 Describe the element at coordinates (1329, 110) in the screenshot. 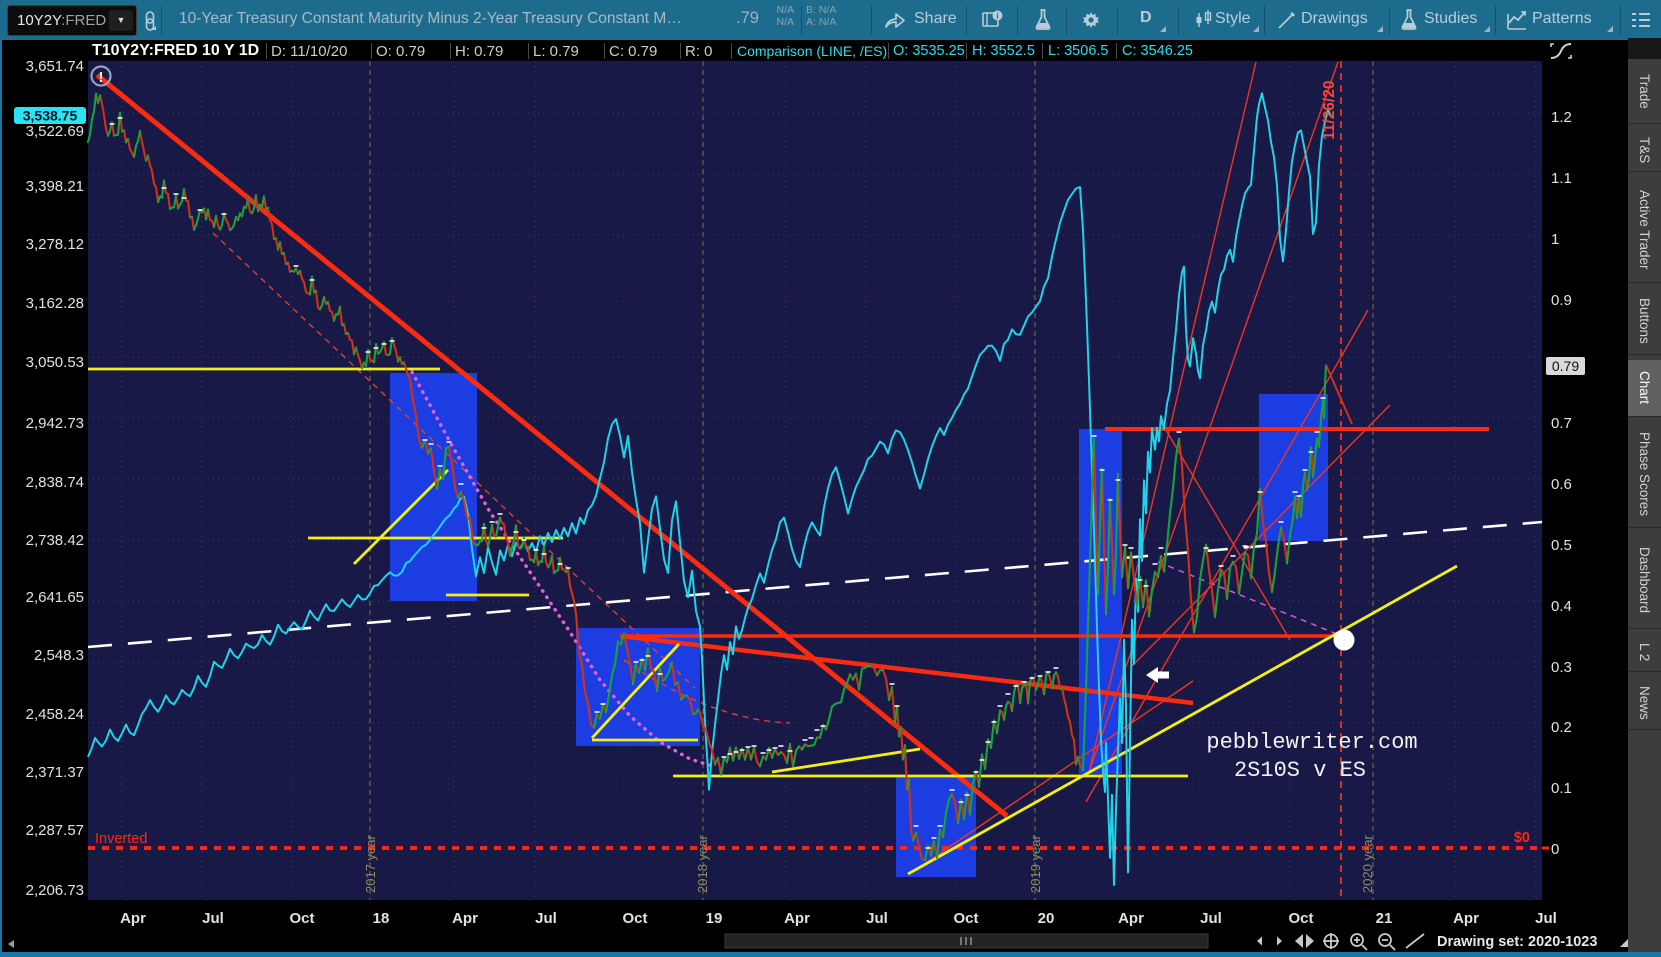

I see `svg-text: 11/26/20` at that location.